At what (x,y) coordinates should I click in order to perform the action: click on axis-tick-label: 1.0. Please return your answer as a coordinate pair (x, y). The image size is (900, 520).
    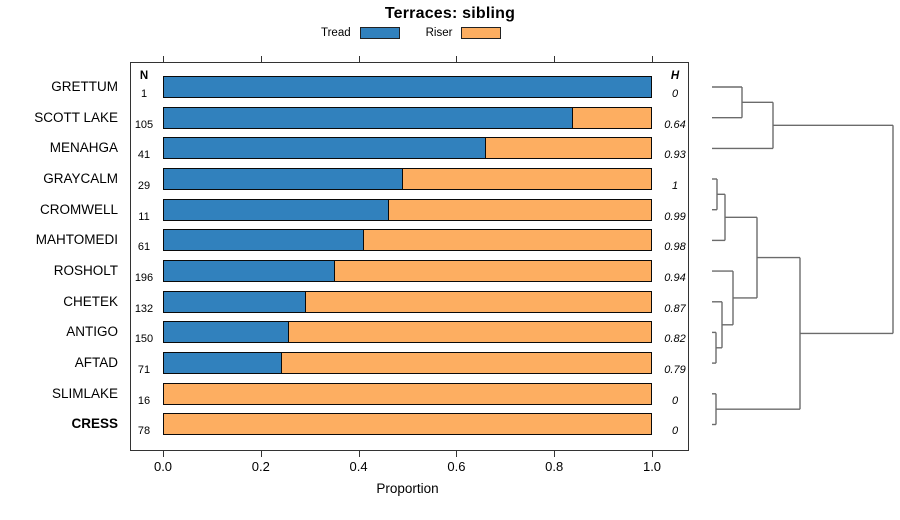
    Looking at the image, I should click on (652, 466).